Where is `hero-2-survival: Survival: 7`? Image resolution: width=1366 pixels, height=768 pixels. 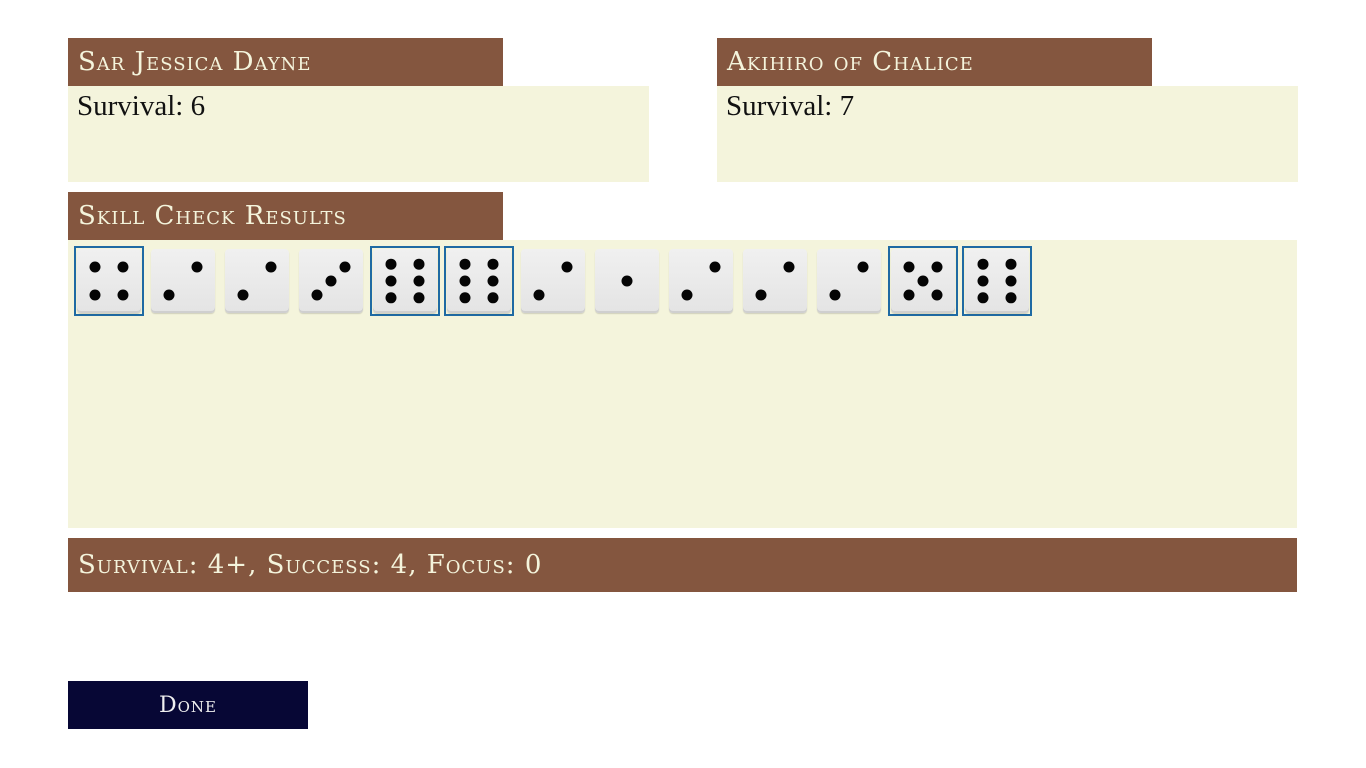
hero-2-survival: Survival: 7 is located at coordinates (790, 106).